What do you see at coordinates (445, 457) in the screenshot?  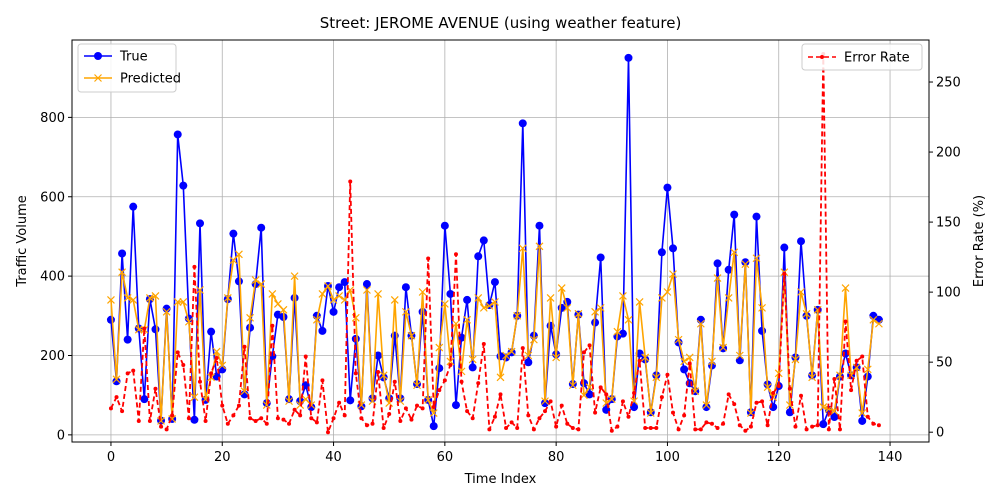 I see `x-tick-label: 60` at bounding box center [445, 457].